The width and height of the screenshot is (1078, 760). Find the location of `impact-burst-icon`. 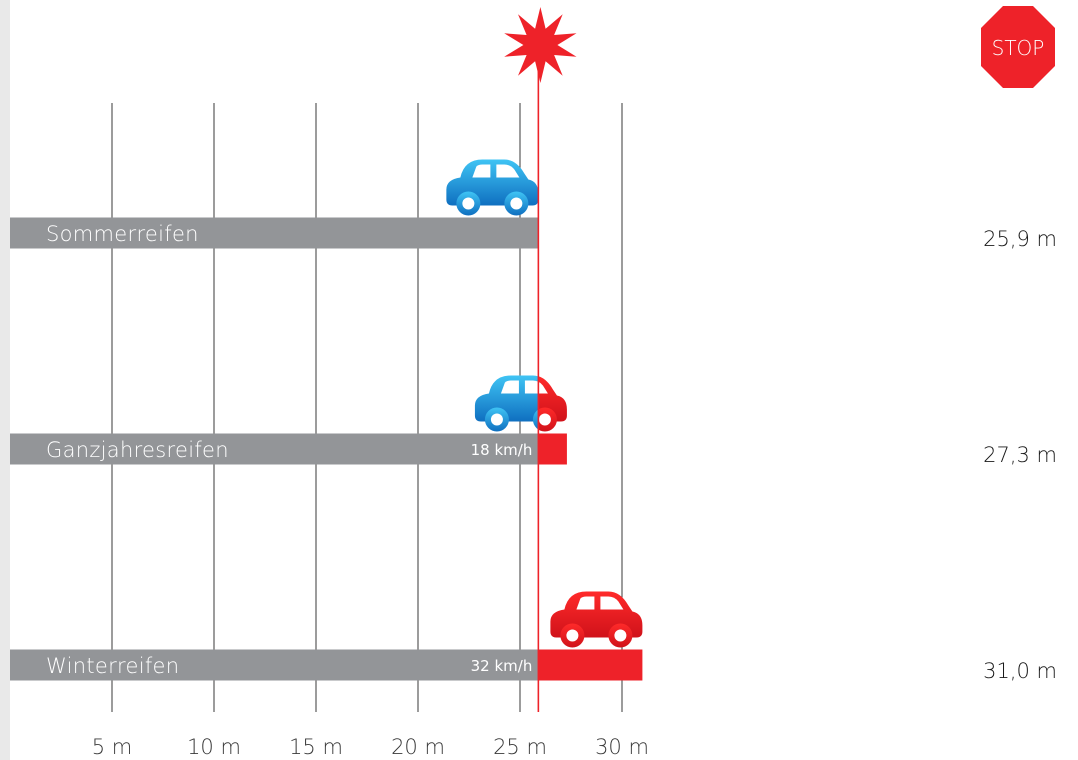

impact-burst-icon is located at coordinates (540, 45).